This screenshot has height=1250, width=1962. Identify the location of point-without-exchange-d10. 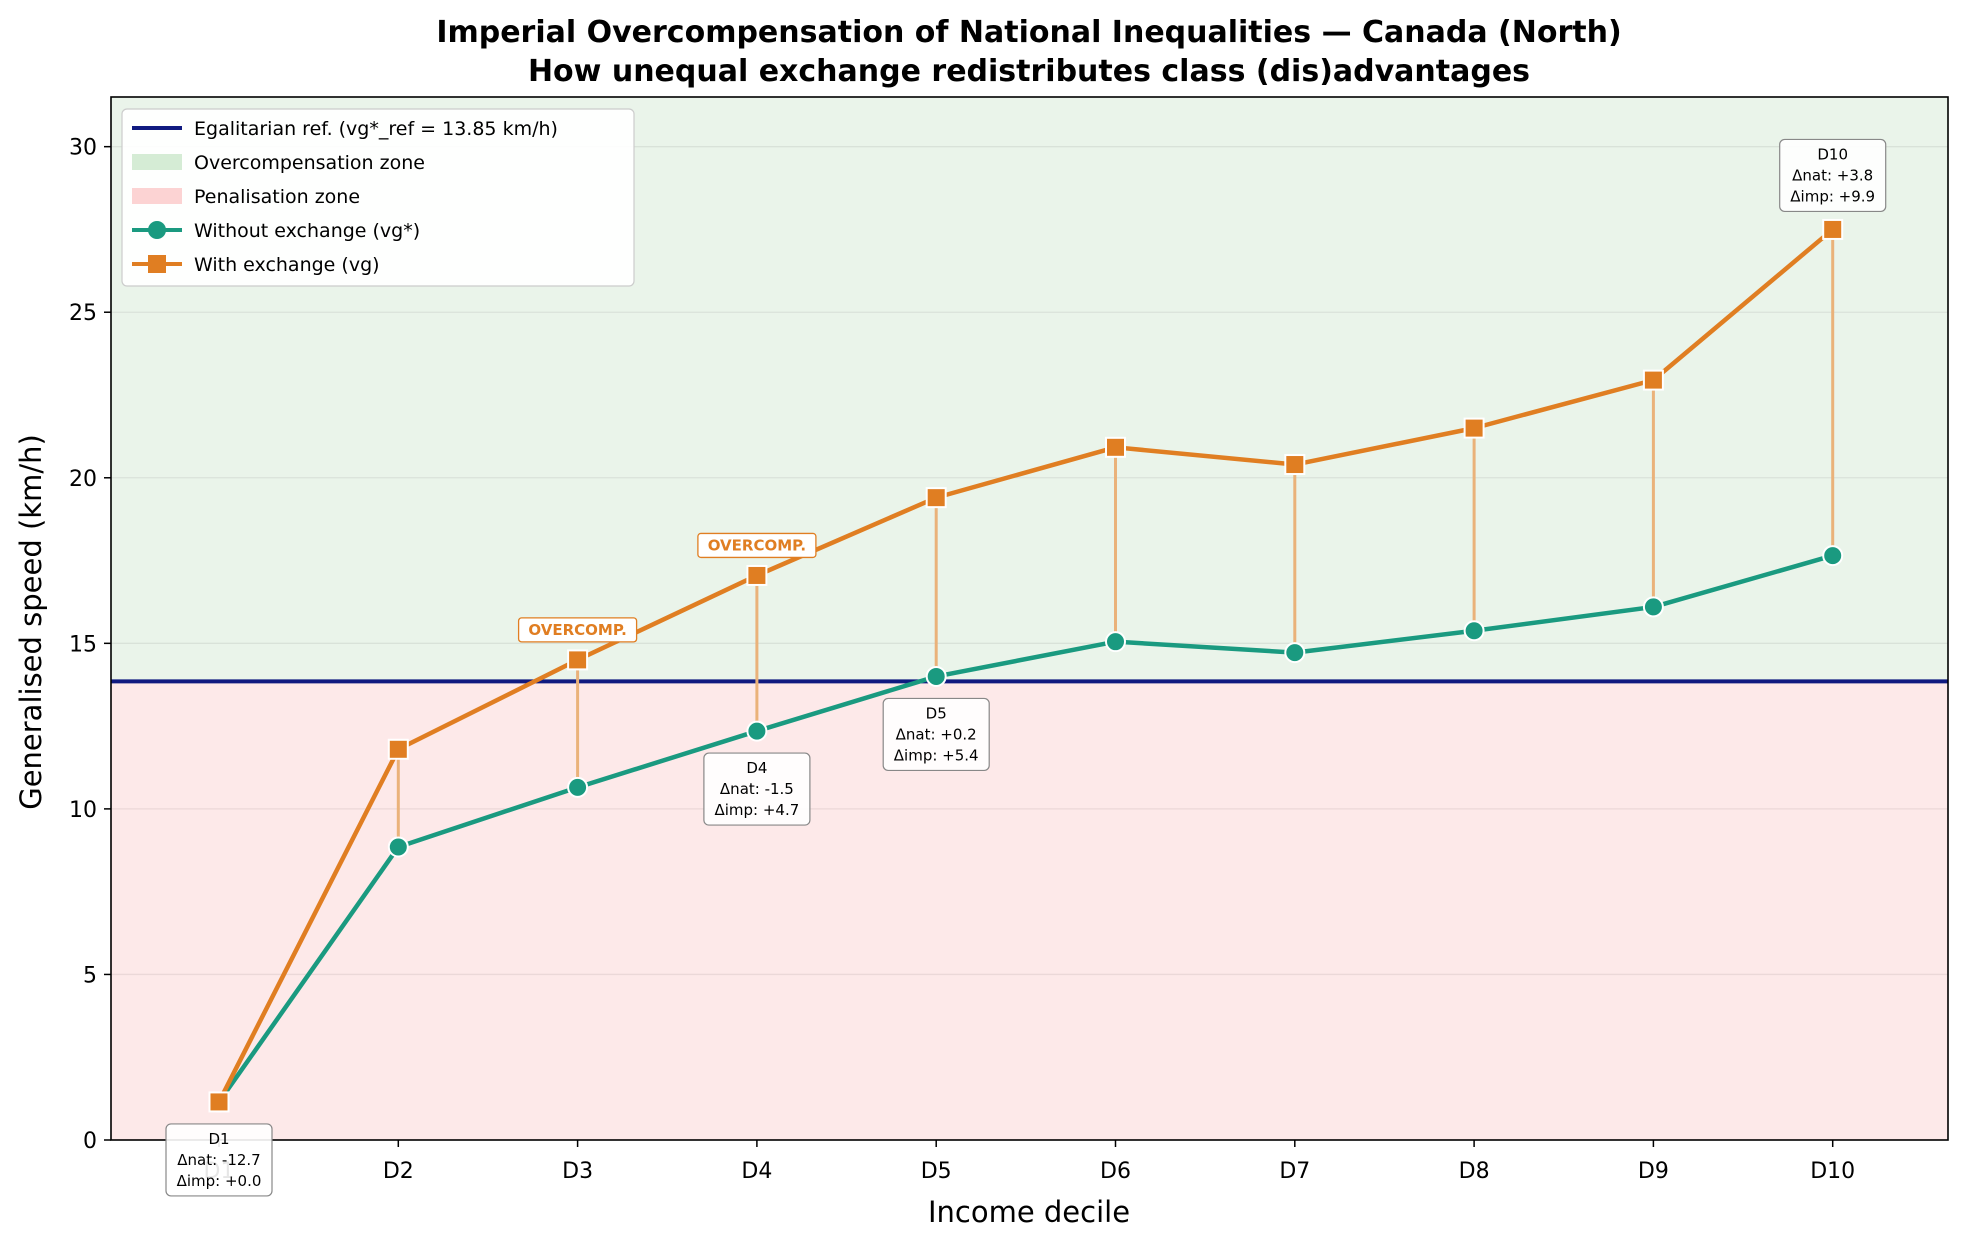
(1833, 556).